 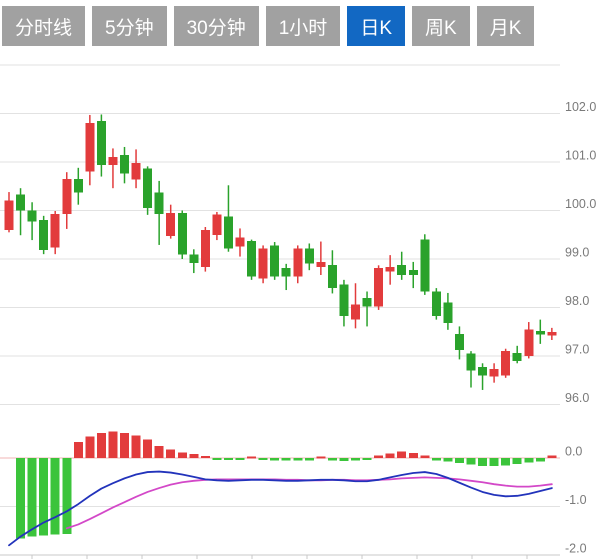 What do you see at coordinates (441, 26) in the screenshot?
I see `tab-timeframe-5: 周K` at bounding box center [441, 26].